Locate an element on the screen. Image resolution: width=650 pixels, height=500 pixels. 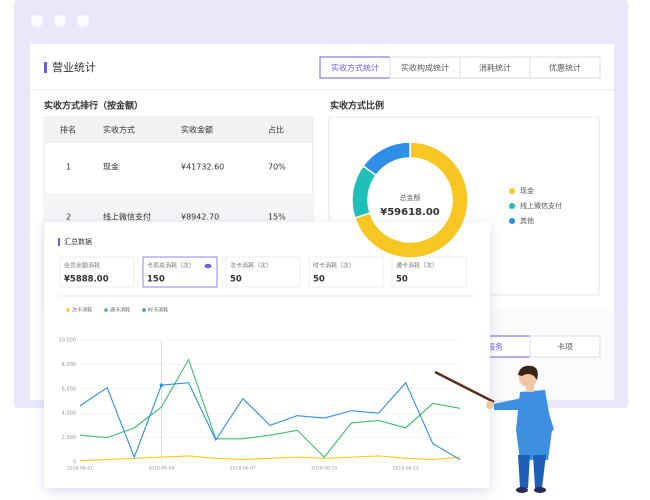
stat-label: 时卡消耗（次） is located at coordinates (334, 266).